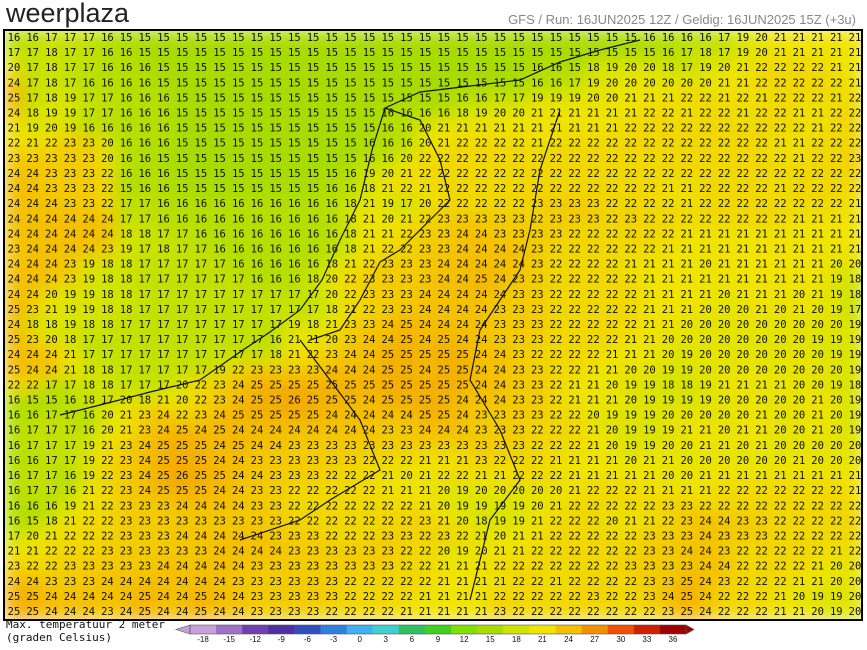 This screenshot has width=867, height=650. I want to click on logo: weerplaza, so click(67, 14).